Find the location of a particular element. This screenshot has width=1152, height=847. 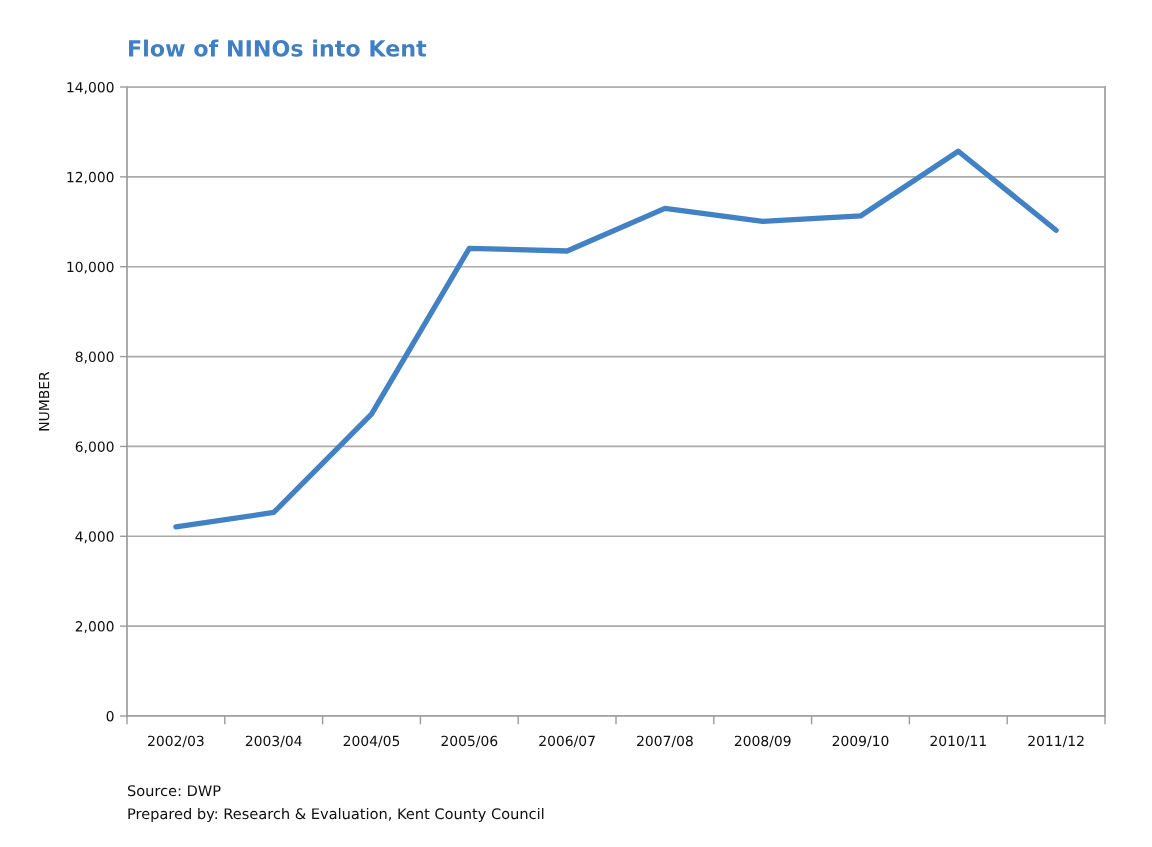

x-tick-label: 2010/11 is located at coordinates (958, 741).